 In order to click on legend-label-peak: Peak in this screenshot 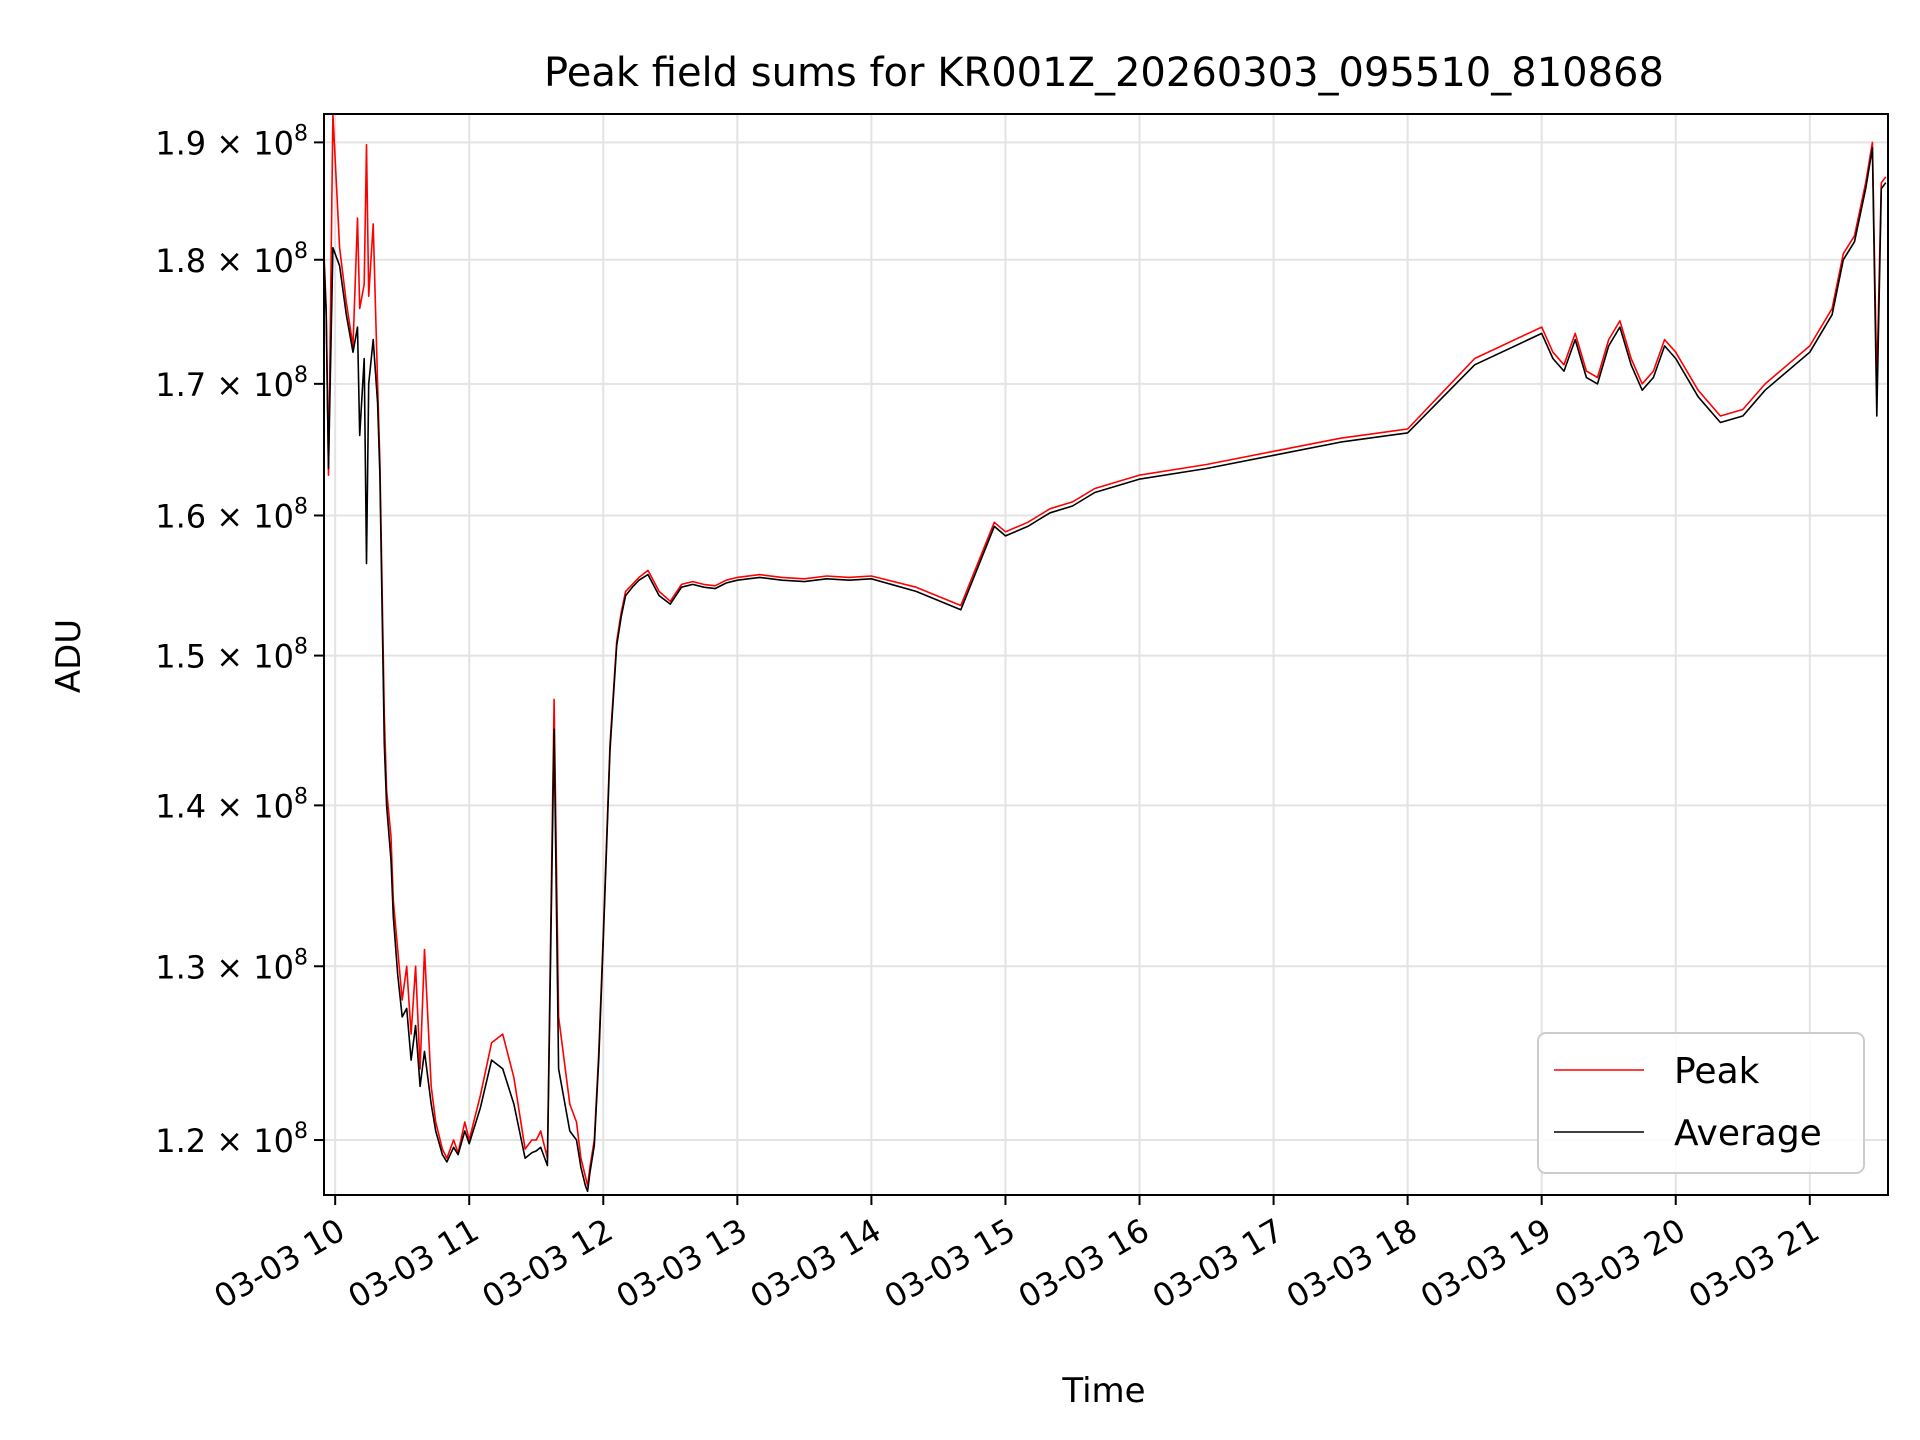, I will do `click(1717, 1071)`.